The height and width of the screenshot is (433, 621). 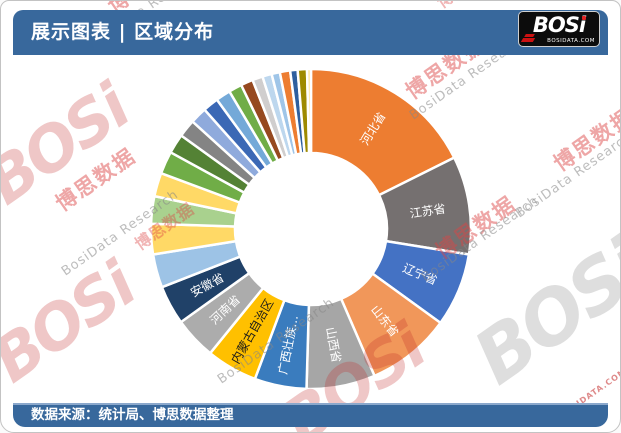 I want to click on footer-bar: 数据来源：统计局、博思数据整理, so click(x=310, y=415).